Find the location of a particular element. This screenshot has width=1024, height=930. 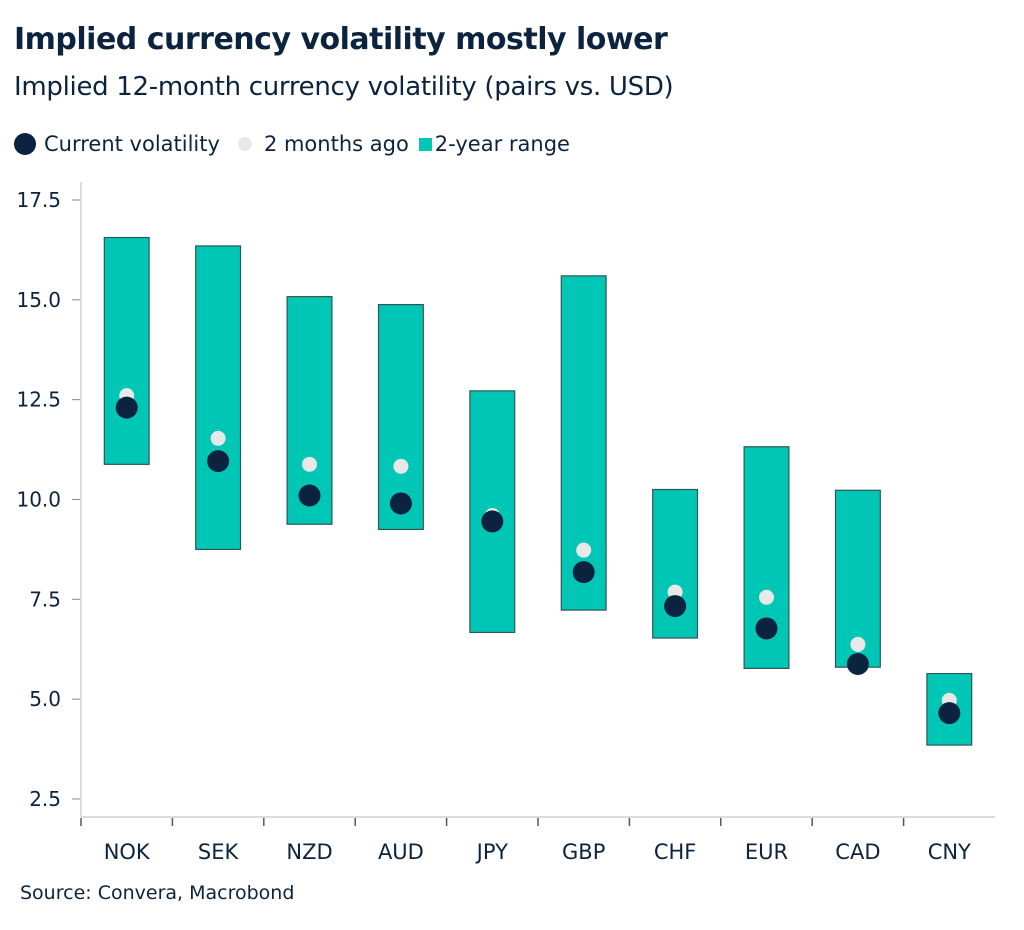

legend-item-current: Current volatility is located at coordinates (117, 144).